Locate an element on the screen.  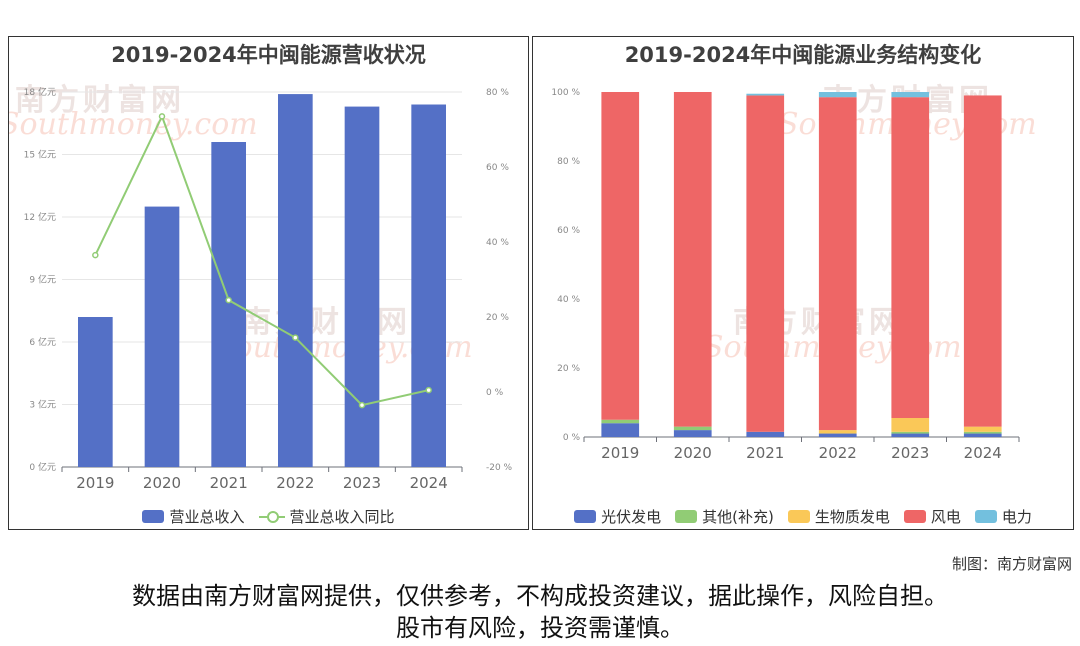
structure-chart-title: 2019-2024年中闽能源业务结构变化 is located at coordinates (803, 55).